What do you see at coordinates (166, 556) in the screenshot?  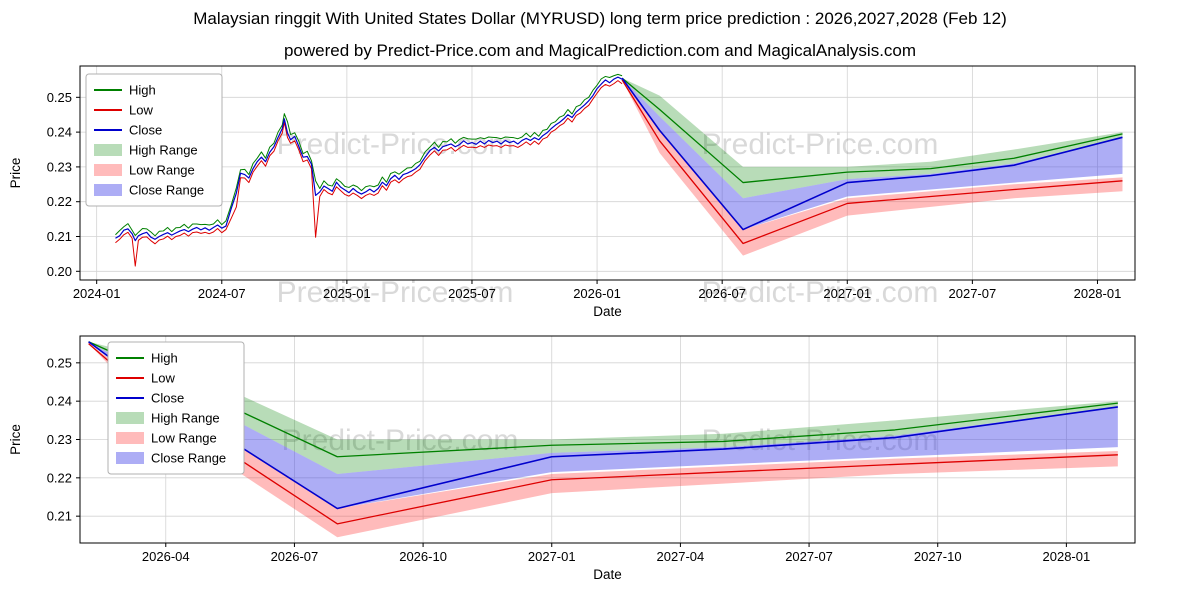 I see `x-tick-label: 2026-04` at bounding box center [166, 556].